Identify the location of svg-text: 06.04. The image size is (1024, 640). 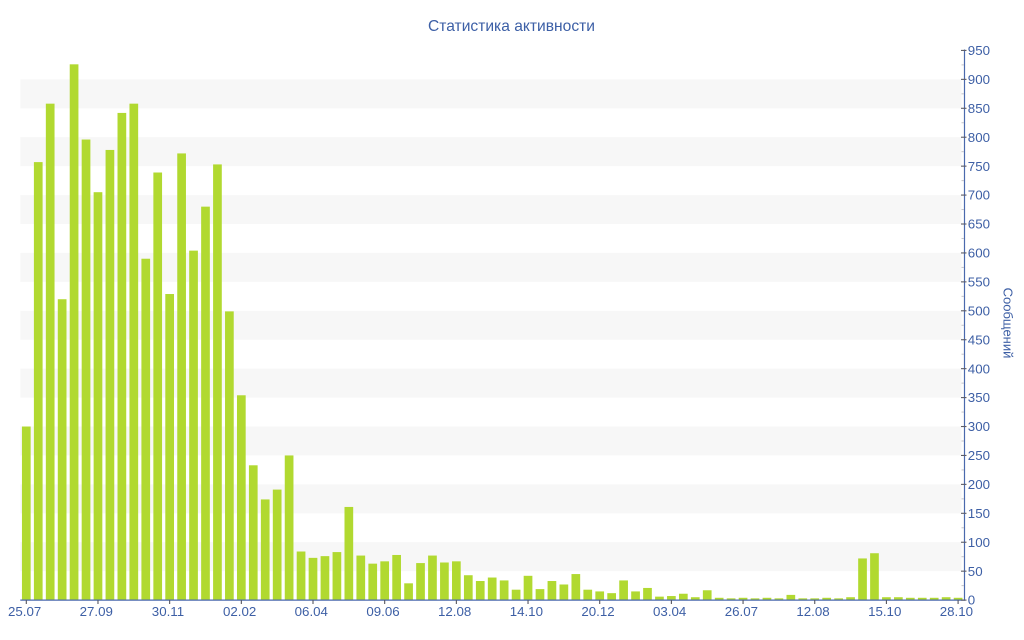
(311, 611).